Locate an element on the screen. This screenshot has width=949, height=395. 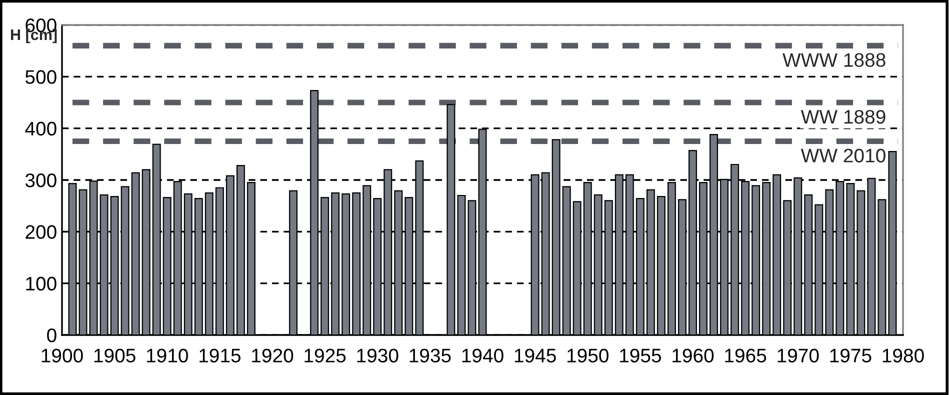
x-tick-label: 1920 is located at coordinates (273, 355).